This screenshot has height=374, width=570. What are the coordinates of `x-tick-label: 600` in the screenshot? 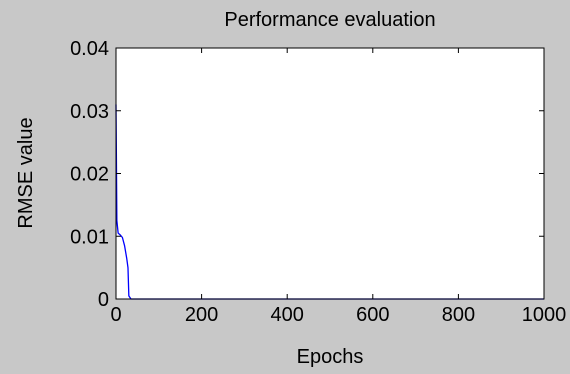 It's located at (372, 315).